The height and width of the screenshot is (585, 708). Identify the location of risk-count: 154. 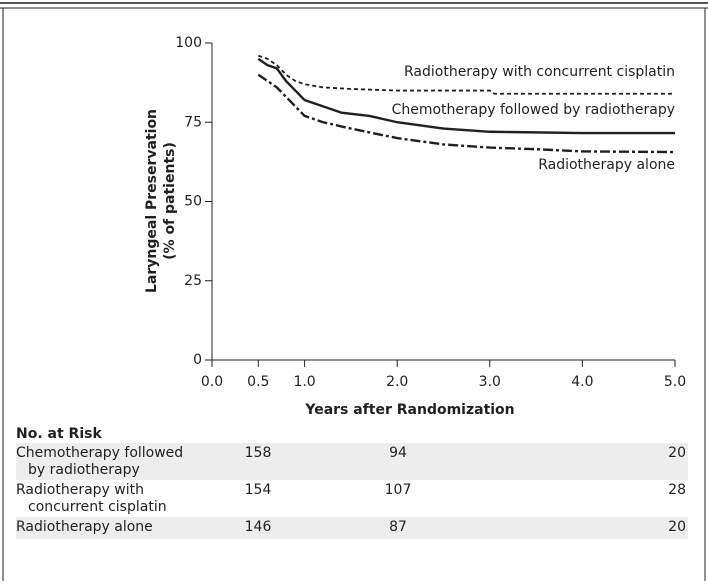
(258, 490).